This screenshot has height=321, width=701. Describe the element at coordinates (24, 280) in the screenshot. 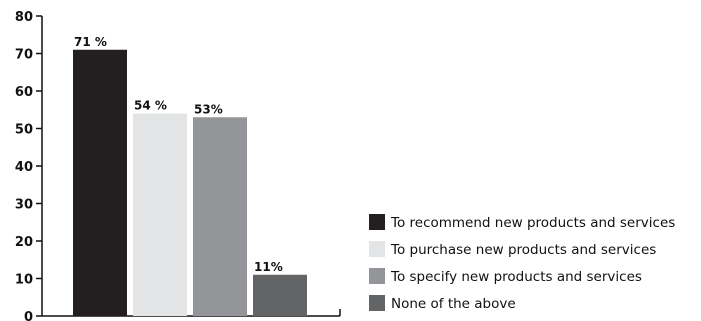

I see `y-tick-label: 10` at that location.